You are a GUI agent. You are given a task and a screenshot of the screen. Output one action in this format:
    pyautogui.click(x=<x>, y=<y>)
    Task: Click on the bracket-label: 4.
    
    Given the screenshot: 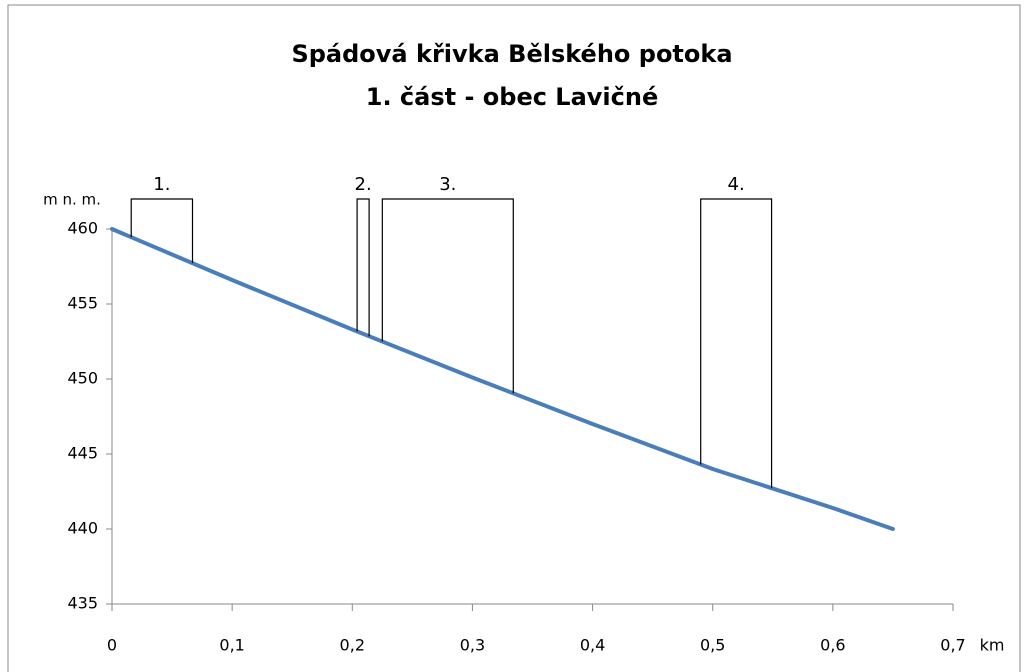 What is the action you would take?
    pyautogui.click(x=736, y=184)
    